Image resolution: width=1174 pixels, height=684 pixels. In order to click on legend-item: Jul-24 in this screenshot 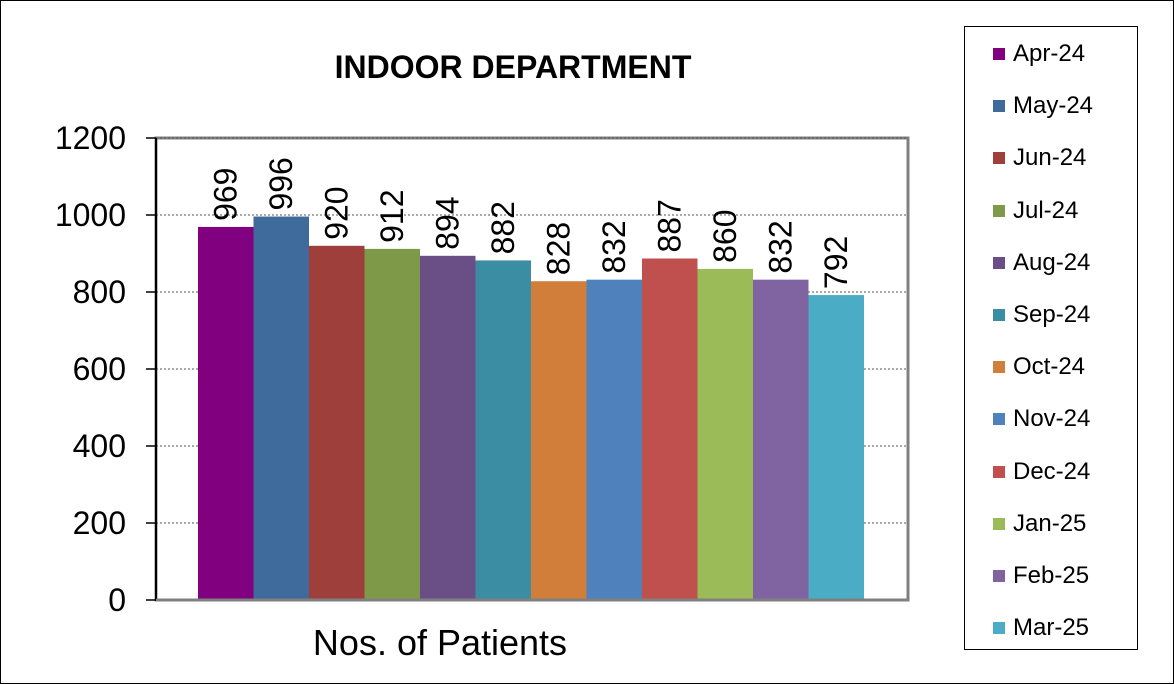, I will do `click(1021, 211)`.